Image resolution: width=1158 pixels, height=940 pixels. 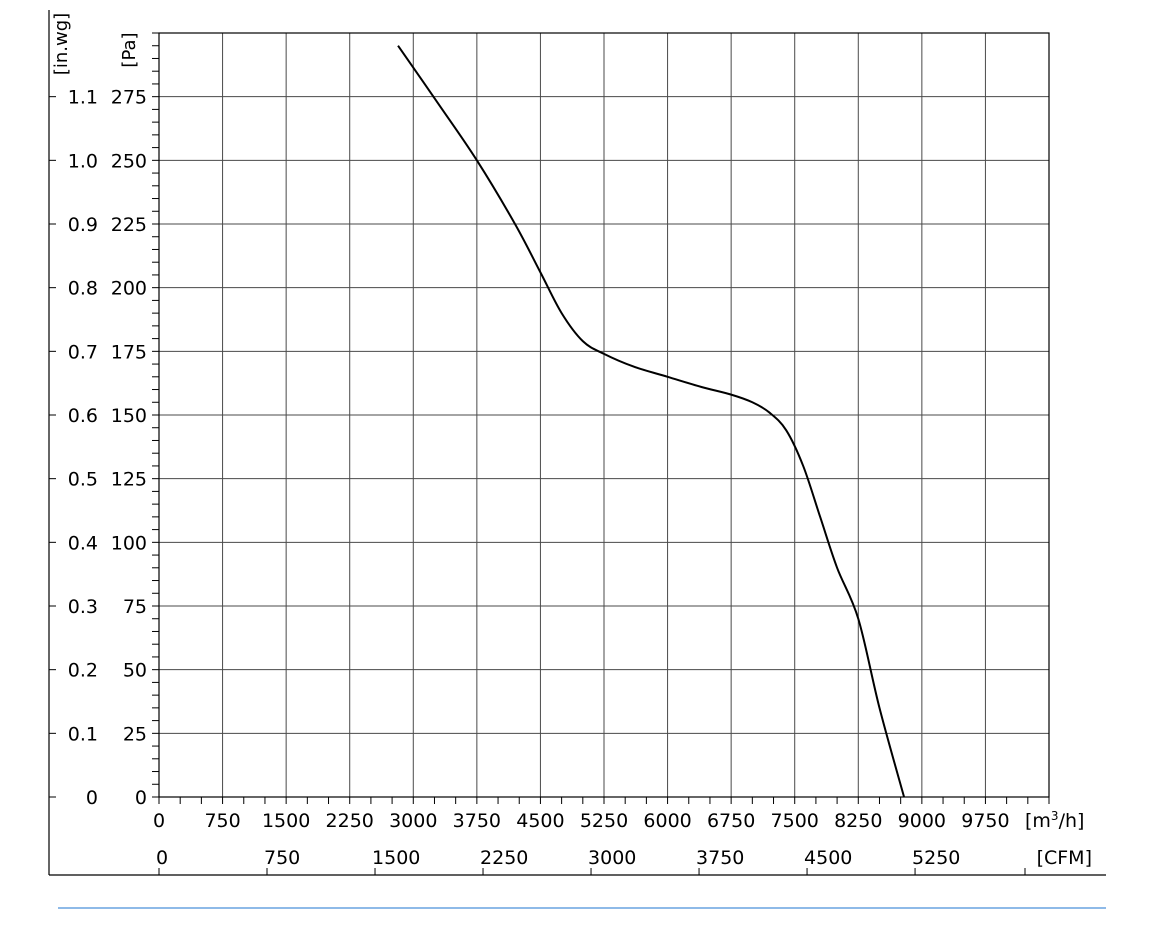 I want to click on x2-tick-label: 750, so click(x=282, y=858).